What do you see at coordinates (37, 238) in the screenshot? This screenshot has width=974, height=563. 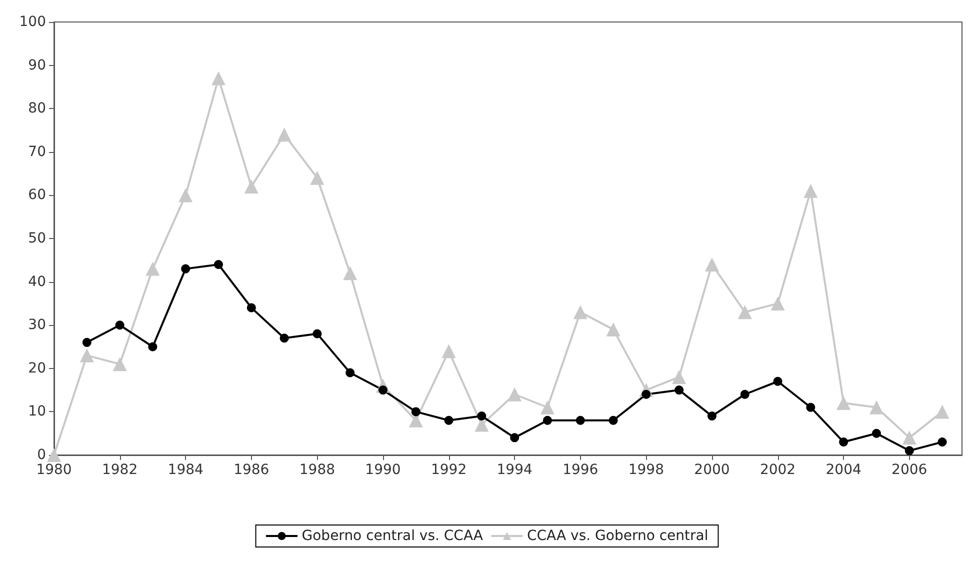 I see `y-tick-label: 50` at bounding box center [37, 238].